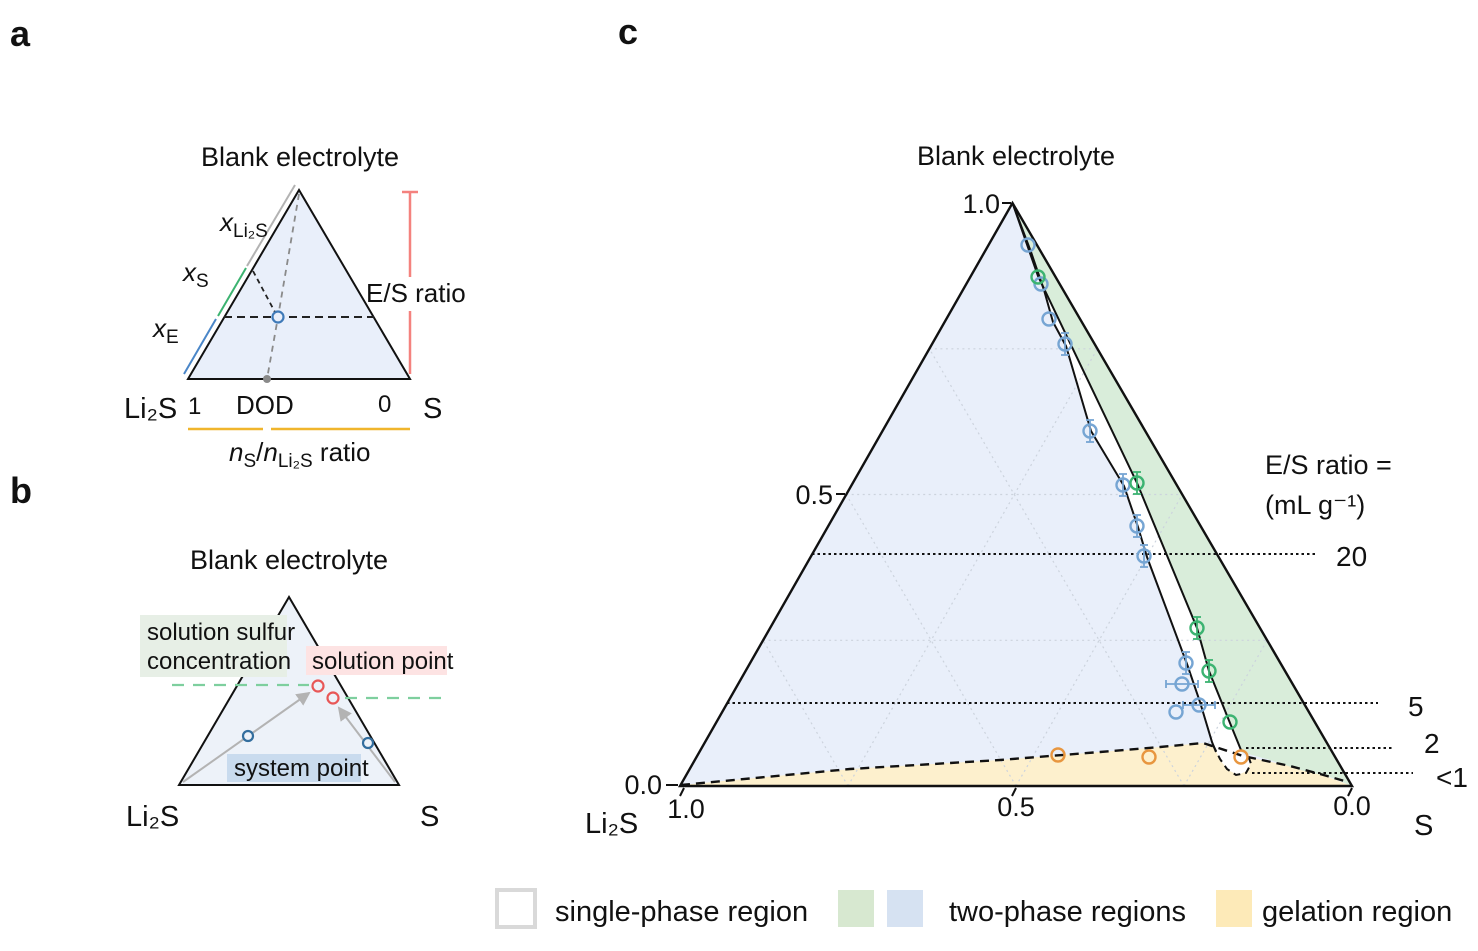 The image size is (1478, 951). What do you see at coordinates (681, 912) in the screenshot?
I see `legend-label-single-phase: single-phase region` at bounding box center [681, 912].